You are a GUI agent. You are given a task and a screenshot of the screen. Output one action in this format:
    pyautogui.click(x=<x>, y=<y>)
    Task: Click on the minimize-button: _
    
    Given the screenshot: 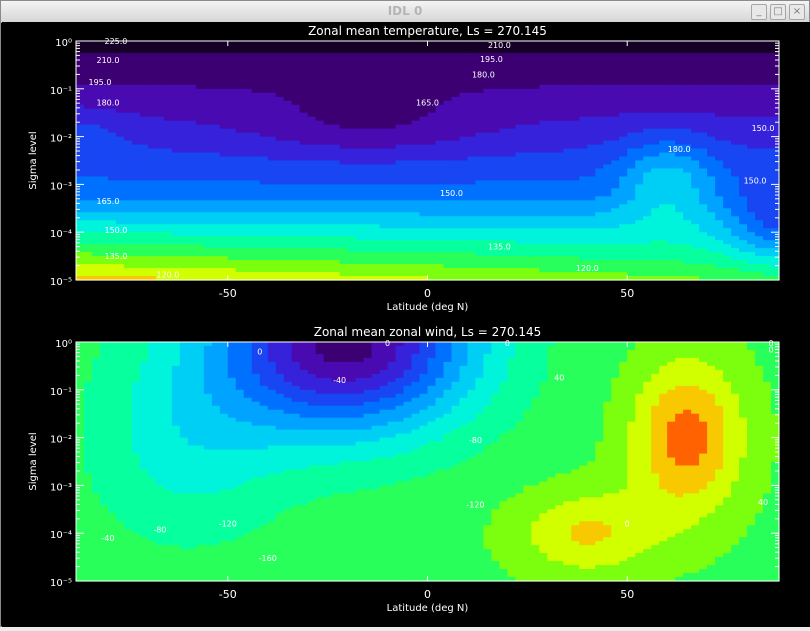 What is the action you would take?
    pyautogui.click(x=759, y=12)
    